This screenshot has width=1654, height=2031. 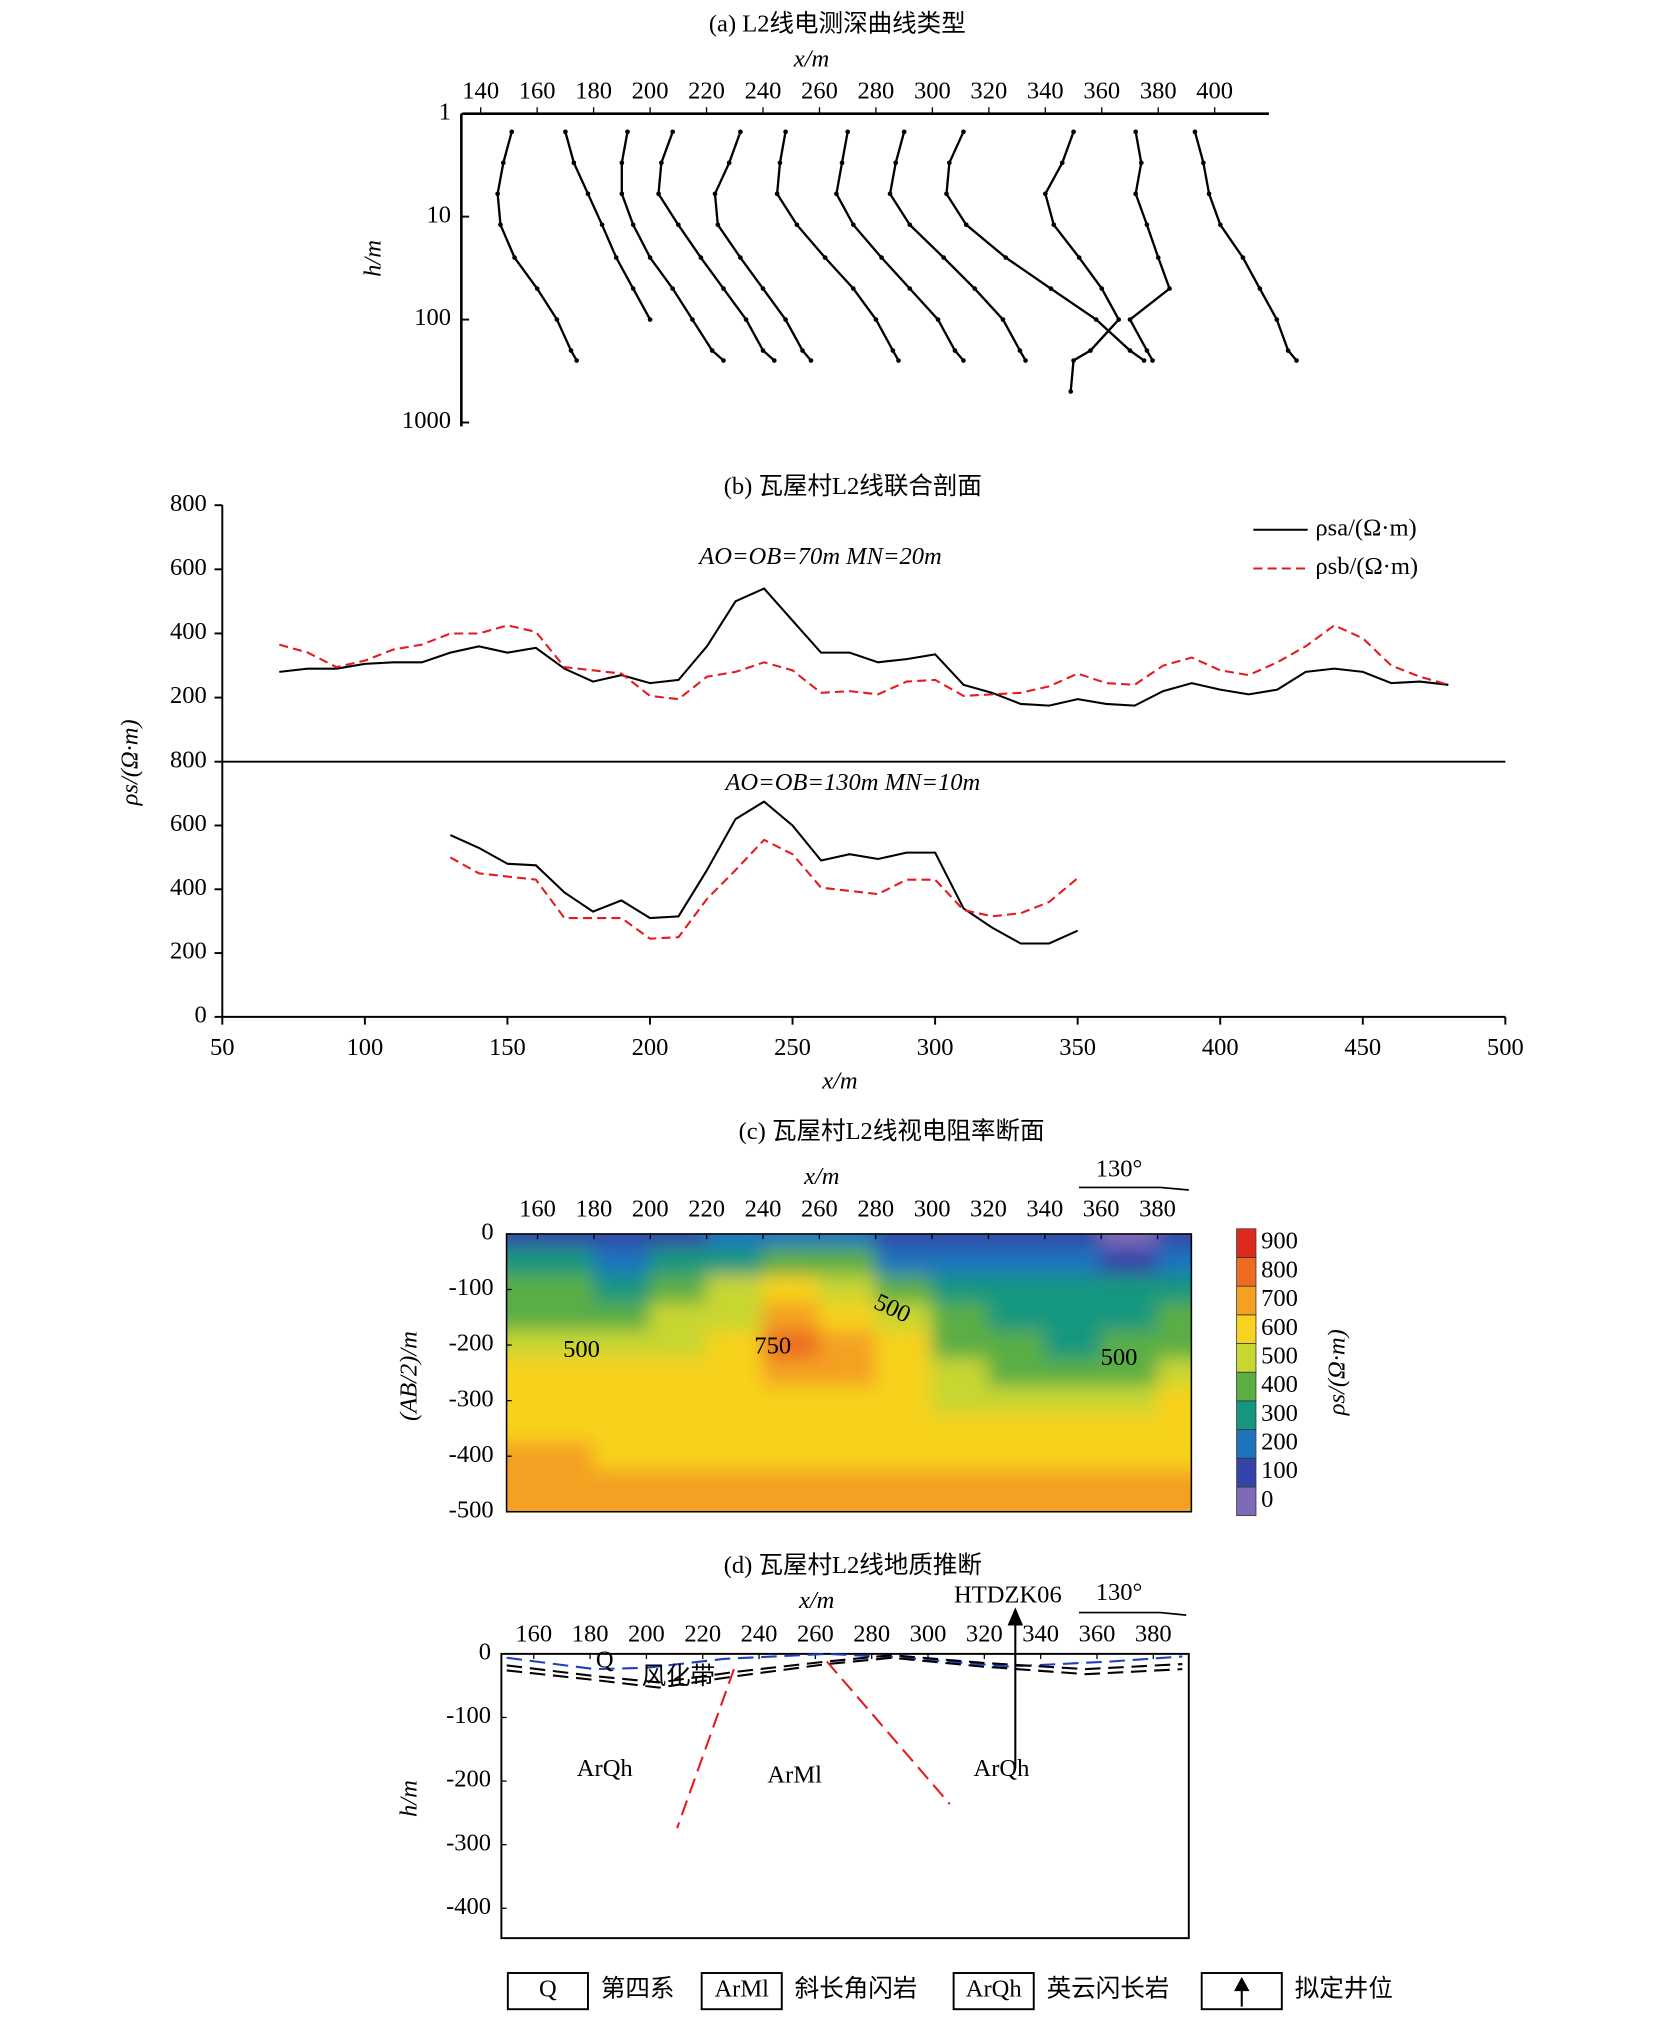 What do you see at coordinates (1362, 1047) in the screenshot?
I see `x-tick-label: 450` at bounding box center [1362, 1047].